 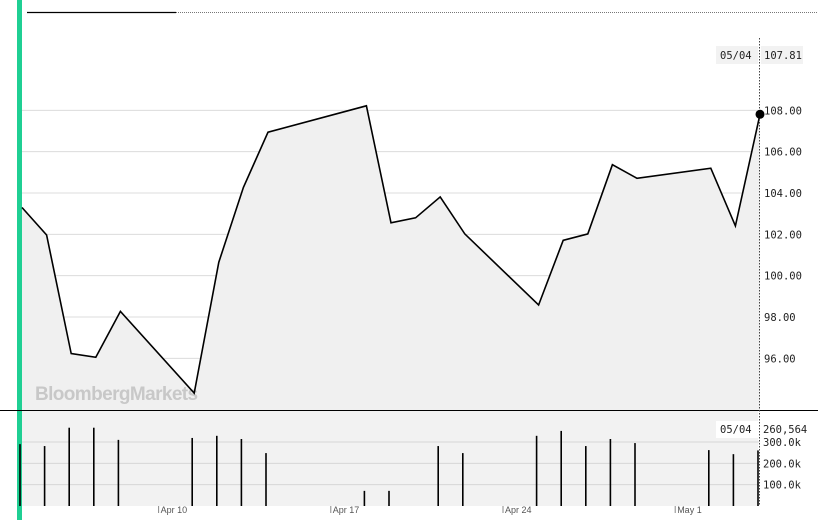 I want to click on accent-bar, so click(x=19, y=260).